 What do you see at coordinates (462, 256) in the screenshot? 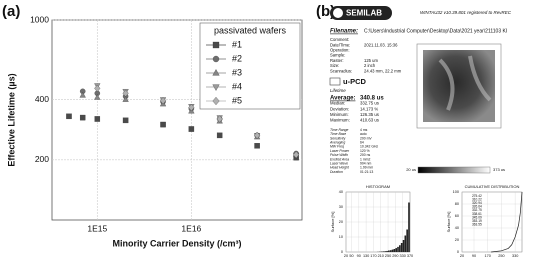
I see `x-tick-label: 20` at bounding box center [462, 256].